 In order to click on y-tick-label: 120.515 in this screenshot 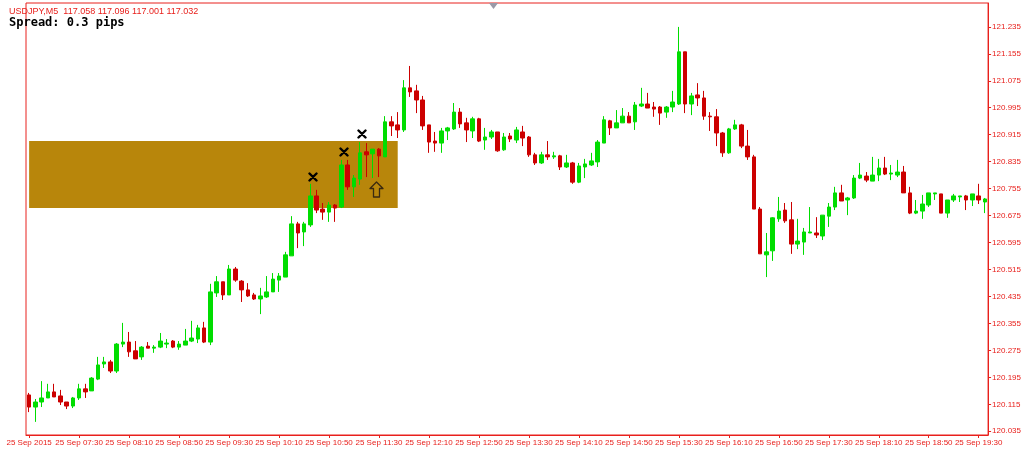, I will do `click(1007, 269)`.